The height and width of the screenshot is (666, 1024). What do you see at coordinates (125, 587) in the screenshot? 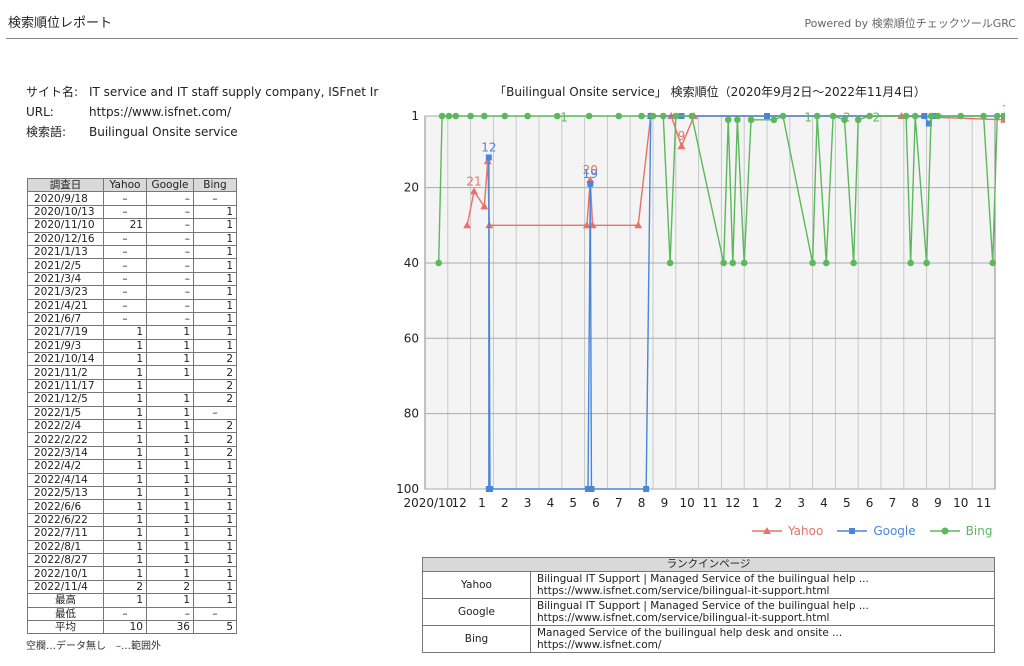
I see `cell-yahoo: 2` at bounding box center [125, 587].